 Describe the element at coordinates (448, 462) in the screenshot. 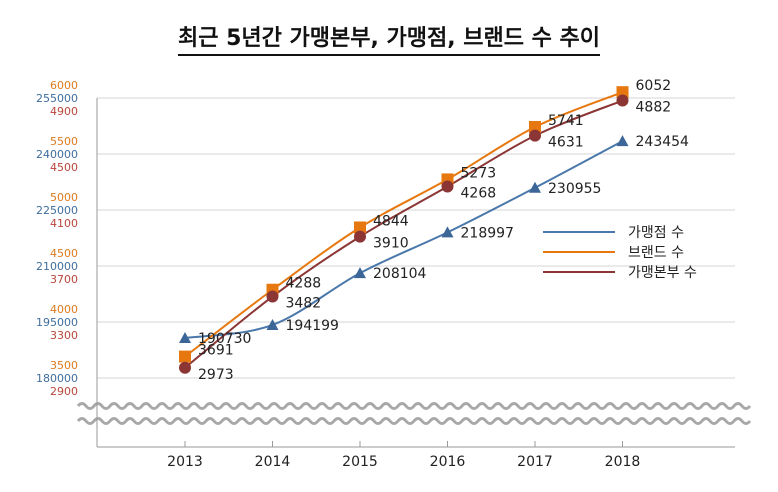

I see `x-tick-label: 2016` at that location.